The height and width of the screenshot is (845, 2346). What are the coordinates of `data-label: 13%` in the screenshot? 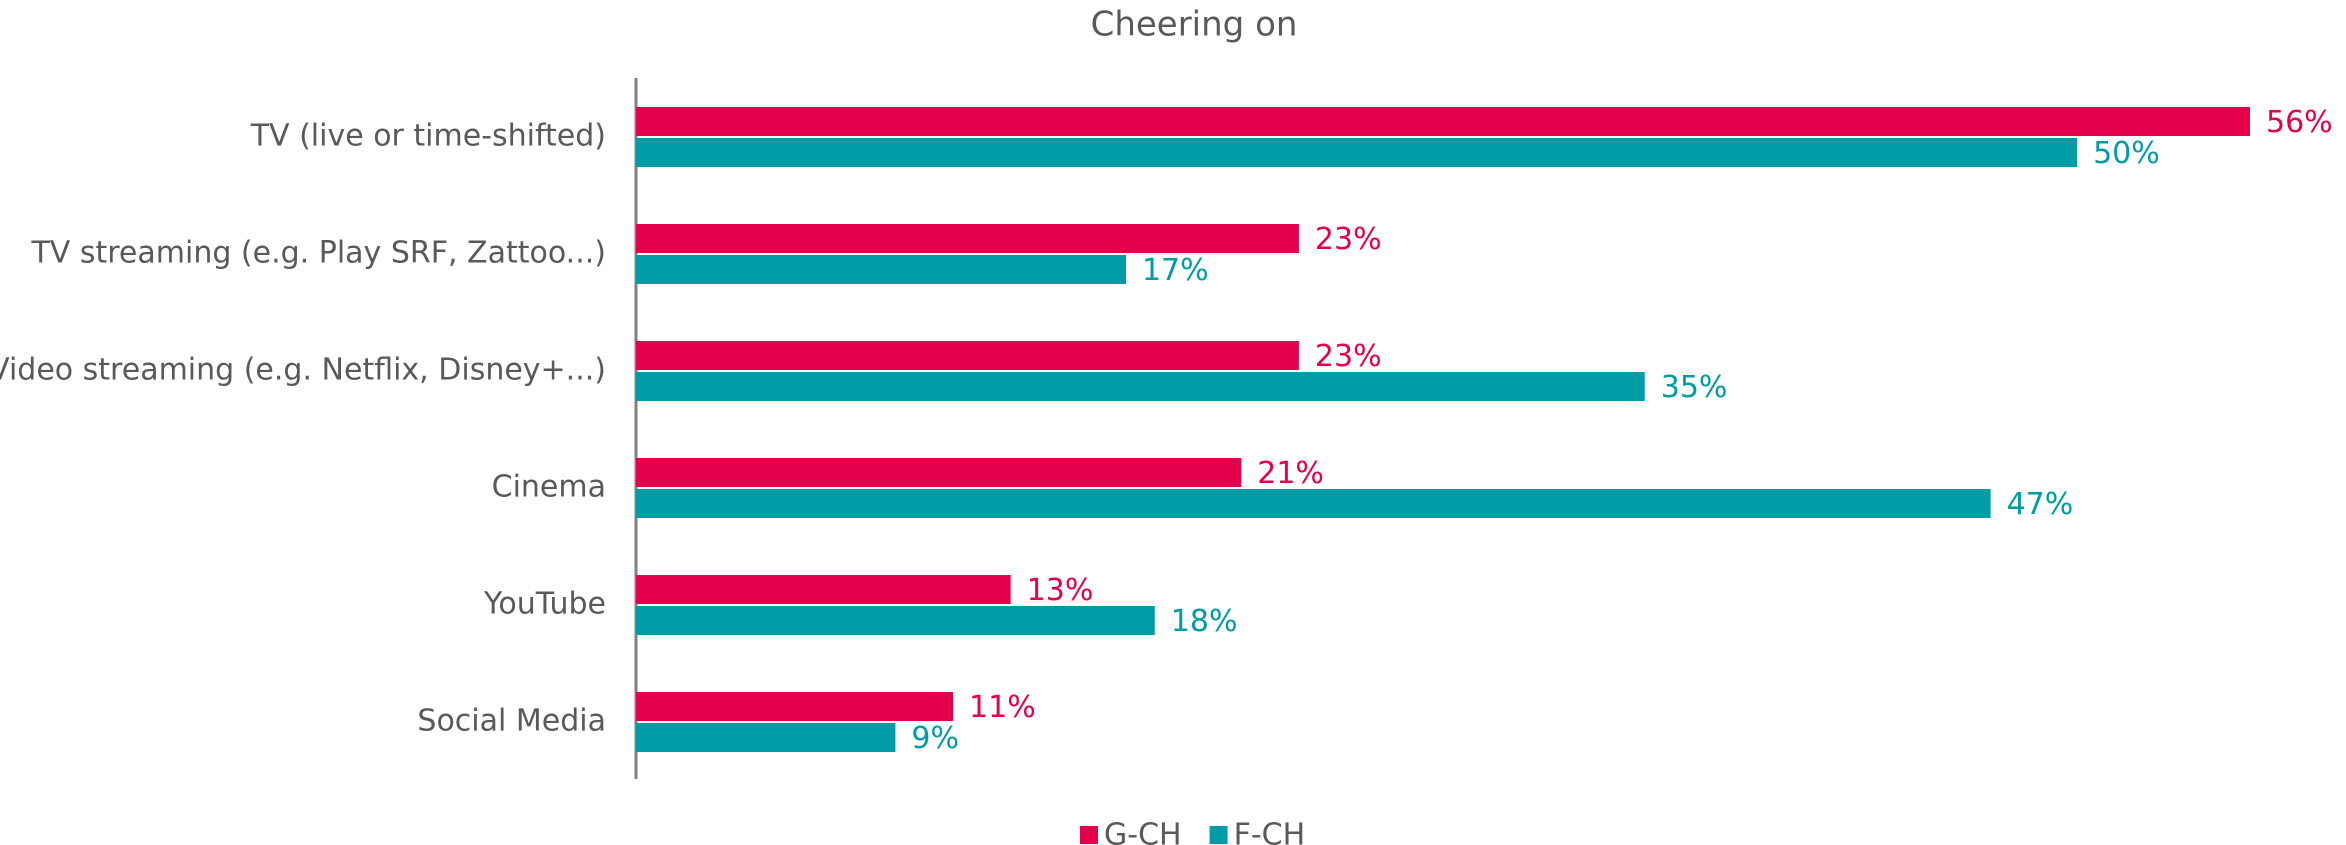 It's located at (1060, 590).